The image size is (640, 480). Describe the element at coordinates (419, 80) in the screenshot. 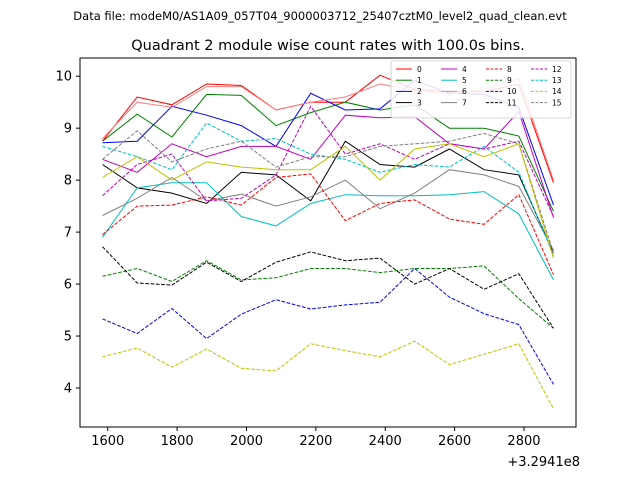

I see `legend-label: 1` at that location.